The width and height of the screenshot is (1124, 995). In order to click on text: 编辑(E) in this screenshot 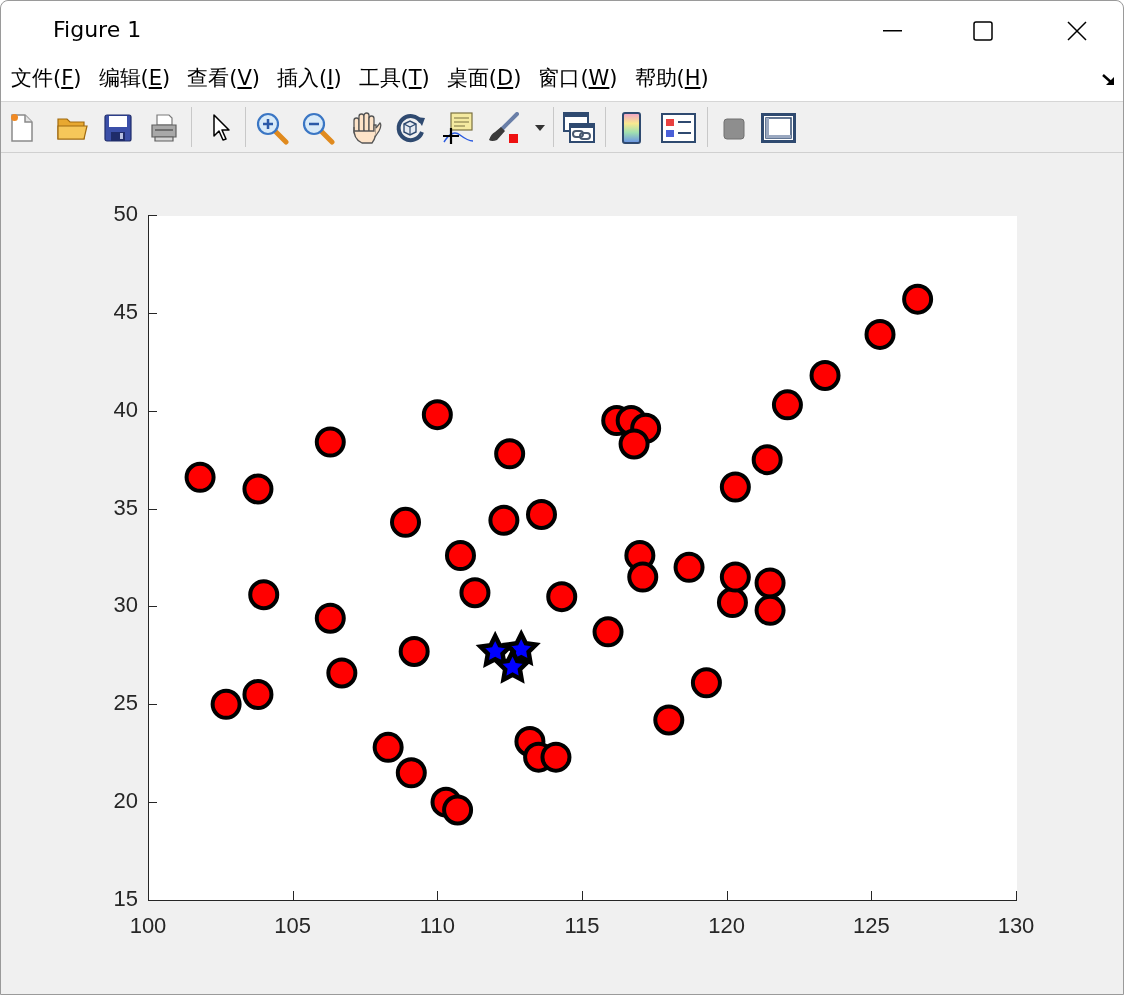, I will do `click(134, 78)`.